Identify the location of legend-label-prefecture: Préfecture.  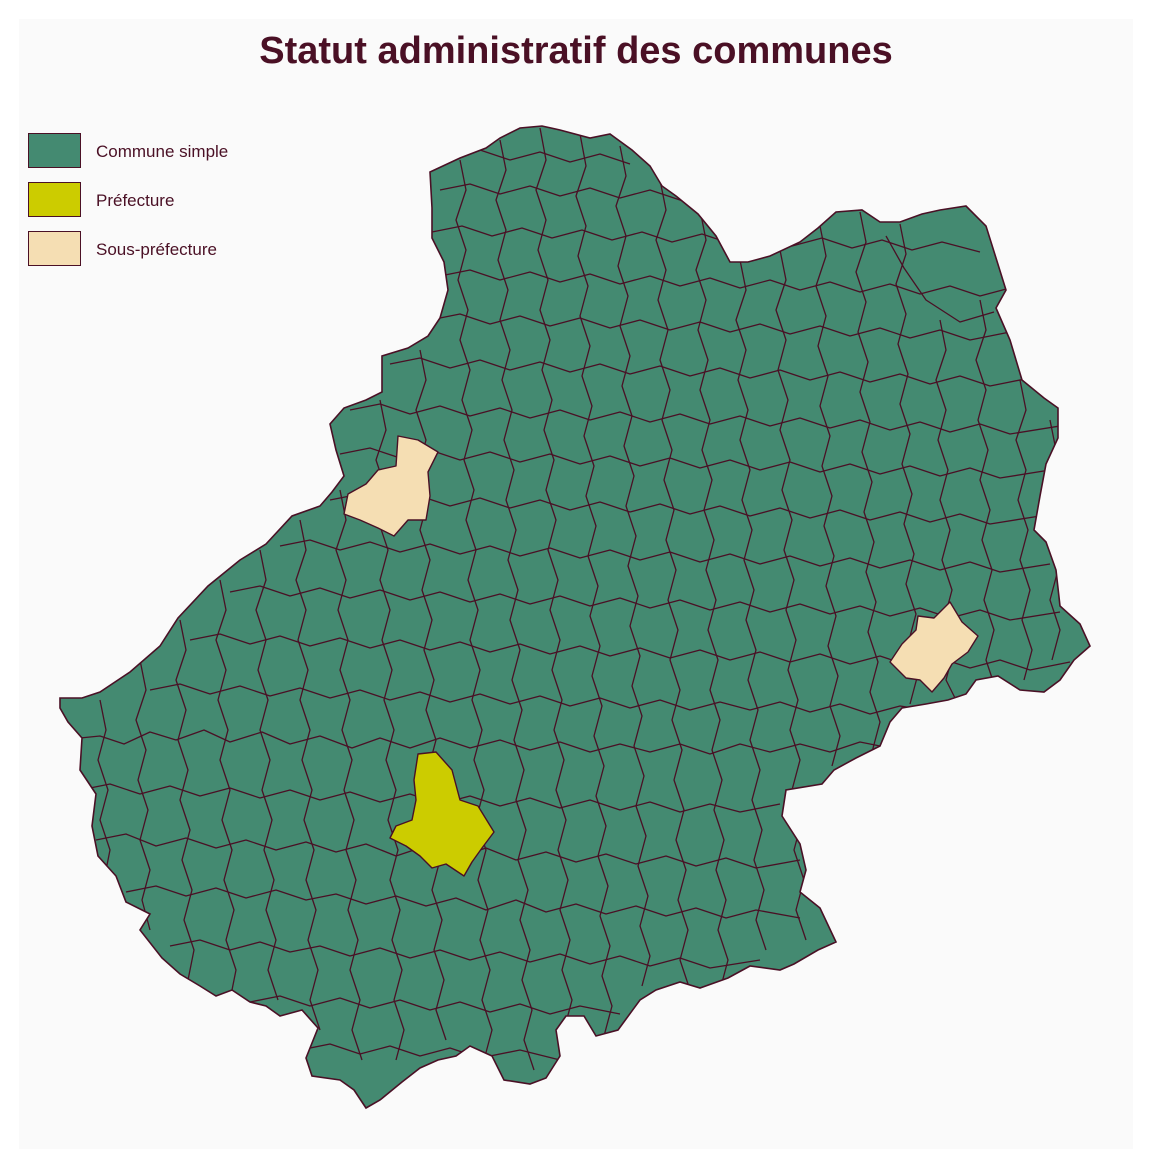
(135, 200).